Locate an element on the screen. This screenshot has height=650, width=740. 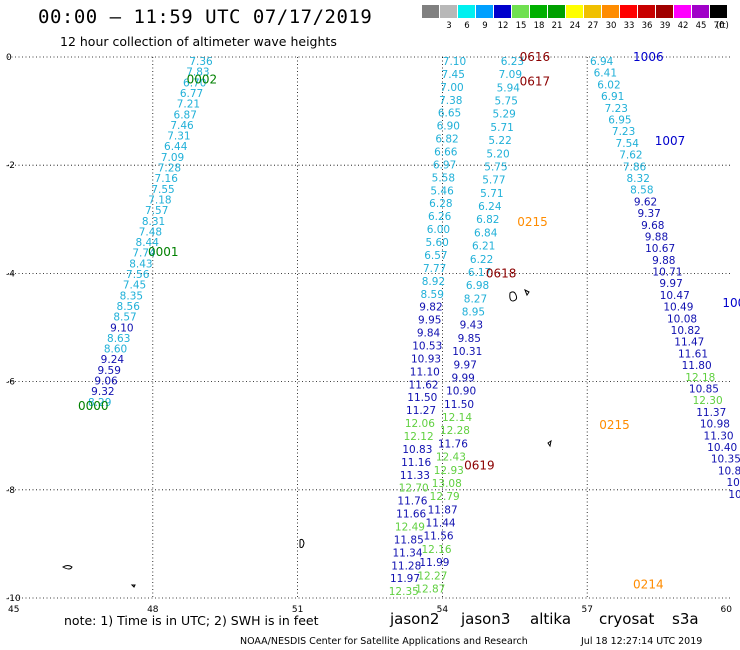
swh-value: 5.94 is located at coordinates (509, 88).